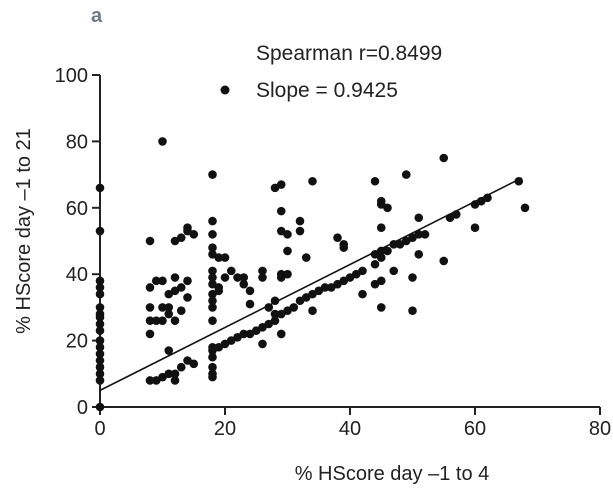 This screenshot has width=613, height=500. I want to click on y-tick-label: 40, so click(77, 275).